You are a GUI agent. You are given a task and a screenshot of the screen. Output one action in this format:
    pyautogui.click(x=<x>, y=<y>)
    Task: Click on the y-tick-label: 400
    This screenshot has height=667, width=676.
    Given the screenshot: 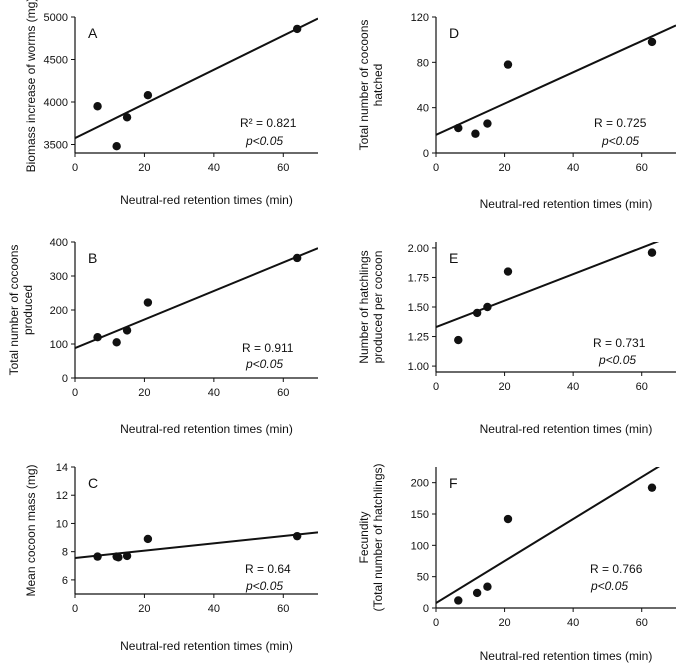 What is the action you would take?
    pyautogui.click(x=59, y=243)
    